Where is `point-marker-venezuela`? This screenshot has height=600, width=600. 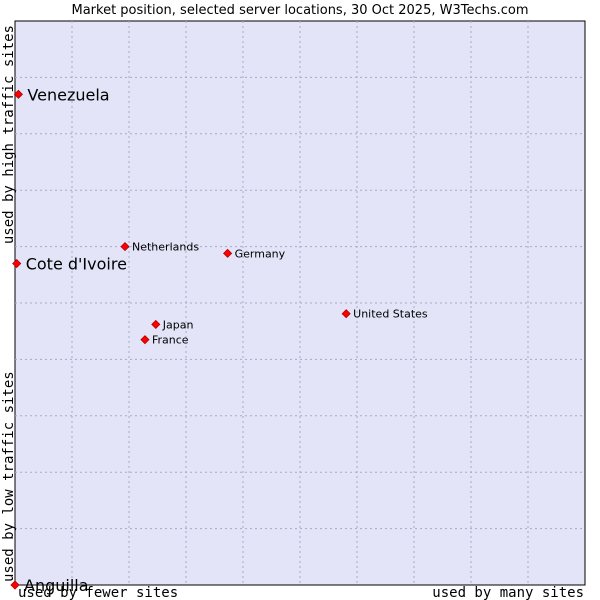 point-marker-venezuela is located at coordinates (18, 94).